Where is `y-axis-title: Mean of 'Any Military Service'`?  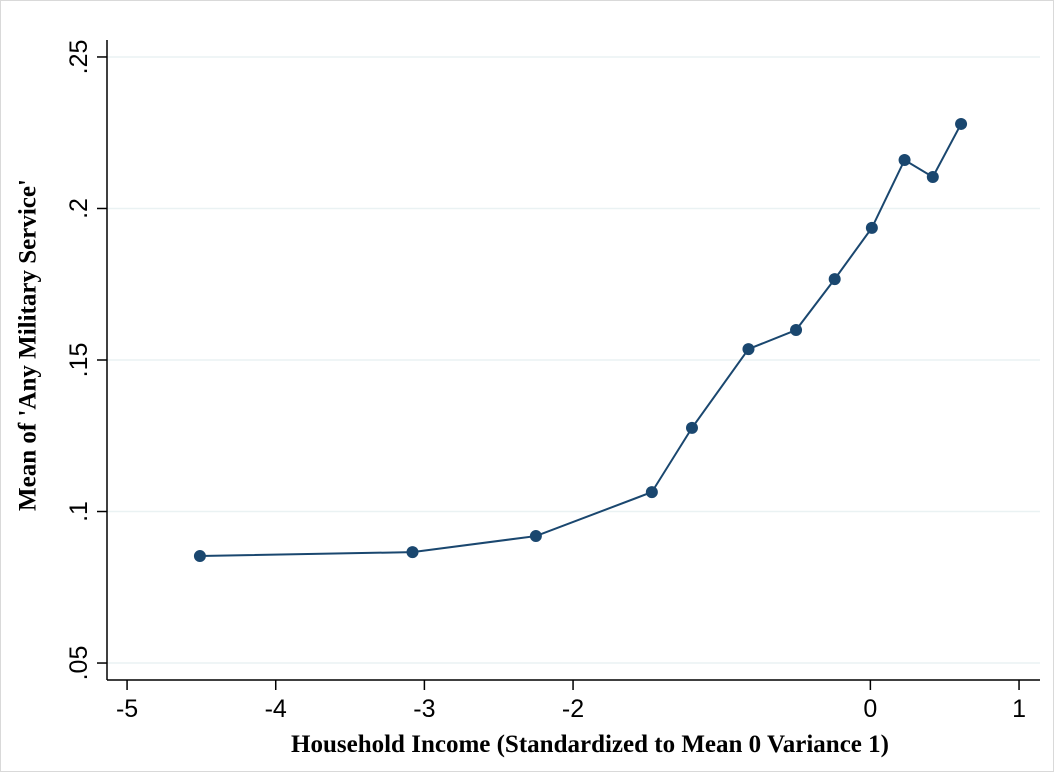
y-axis-title: Mean of 'Any Military Service' is located at coordinates (28, 345).